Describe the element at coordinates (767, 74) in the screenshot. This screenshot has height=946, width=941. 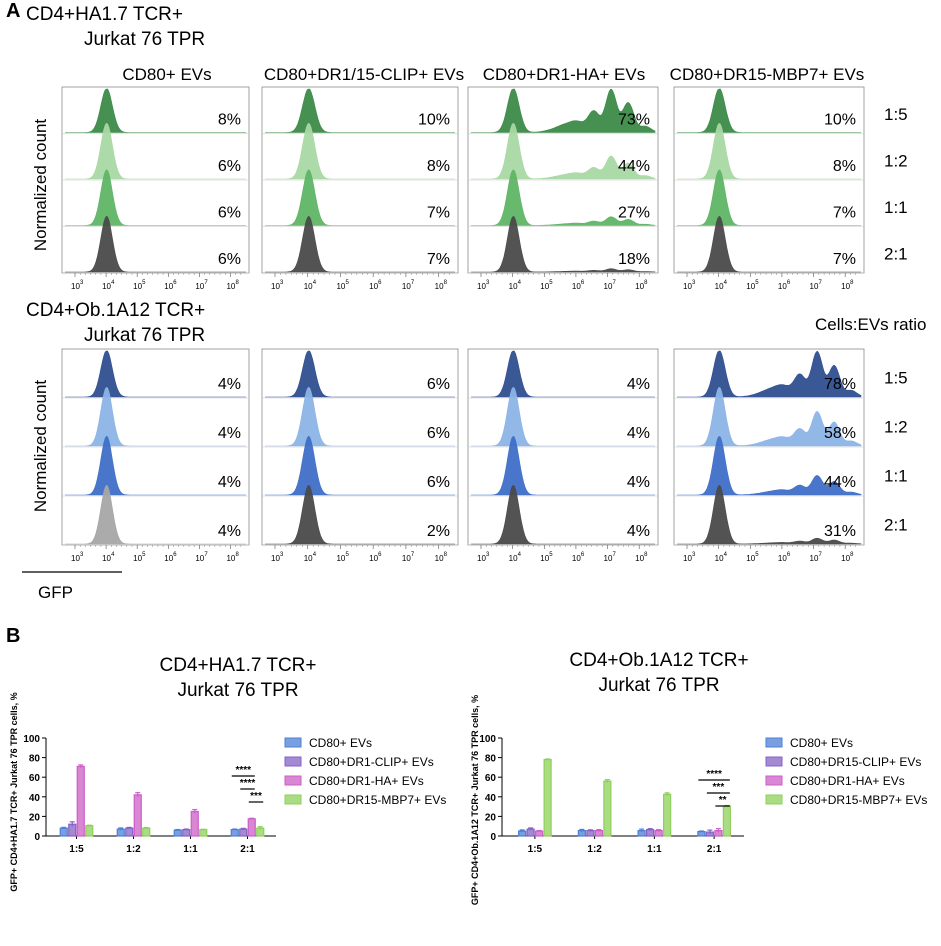
I see `column-title-4: CD80+DR15-MBP7+ EVs` at that location.